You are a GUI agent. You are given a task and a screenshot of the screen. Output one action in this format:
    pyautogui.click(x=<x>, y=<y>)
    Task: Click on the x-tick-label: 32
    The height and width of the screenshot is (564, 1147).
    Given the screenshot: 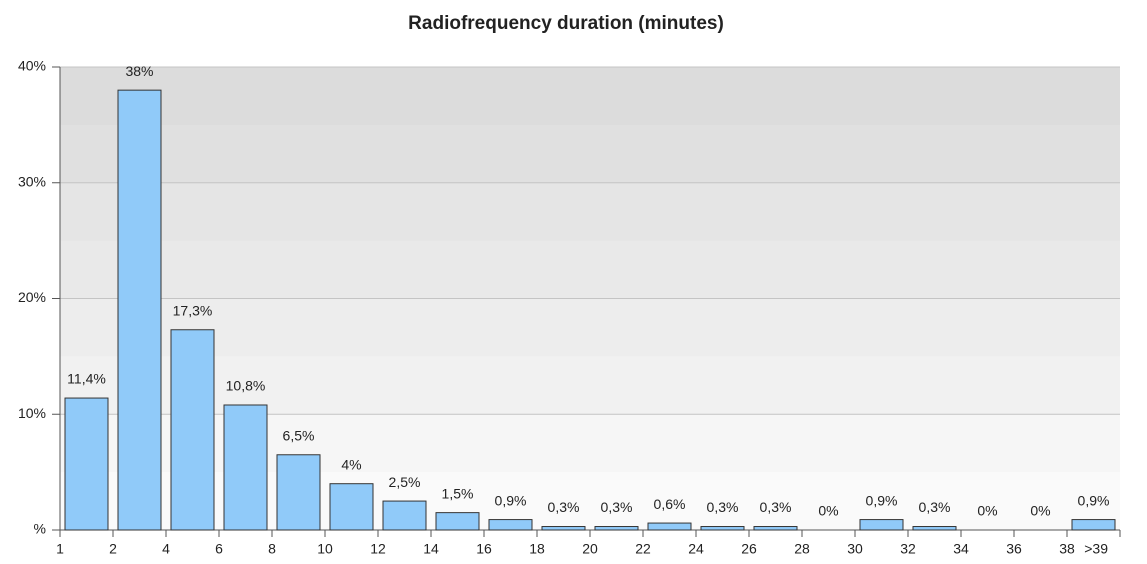 What is the action you would take?
    pyautogui.click(x=908, y=549)
    